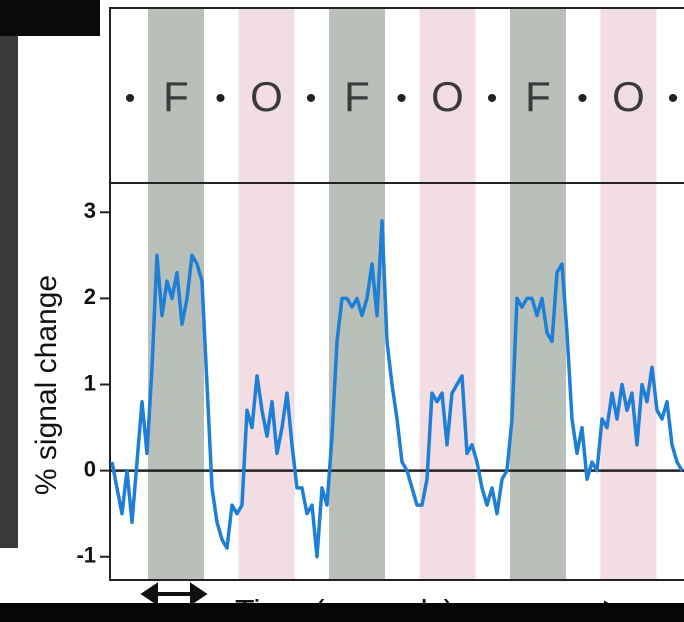 This screenshot has width=684, height=622. What do you see at coordinates (90, 468) in the screenshot?
I see `y-tick-label: 0` at bounding box center [90, 468].